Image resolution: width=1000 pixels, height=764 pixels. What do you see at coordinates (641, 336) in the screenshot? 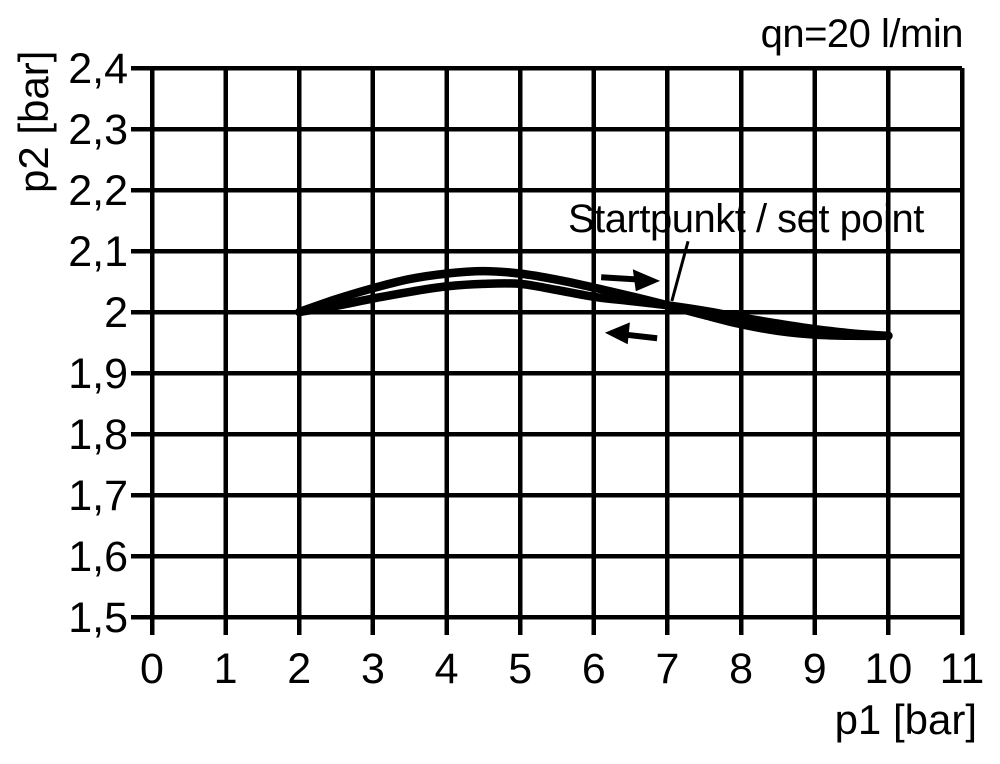
I see `return-direction-arrow-shaft` at bounding box center [641, 336].